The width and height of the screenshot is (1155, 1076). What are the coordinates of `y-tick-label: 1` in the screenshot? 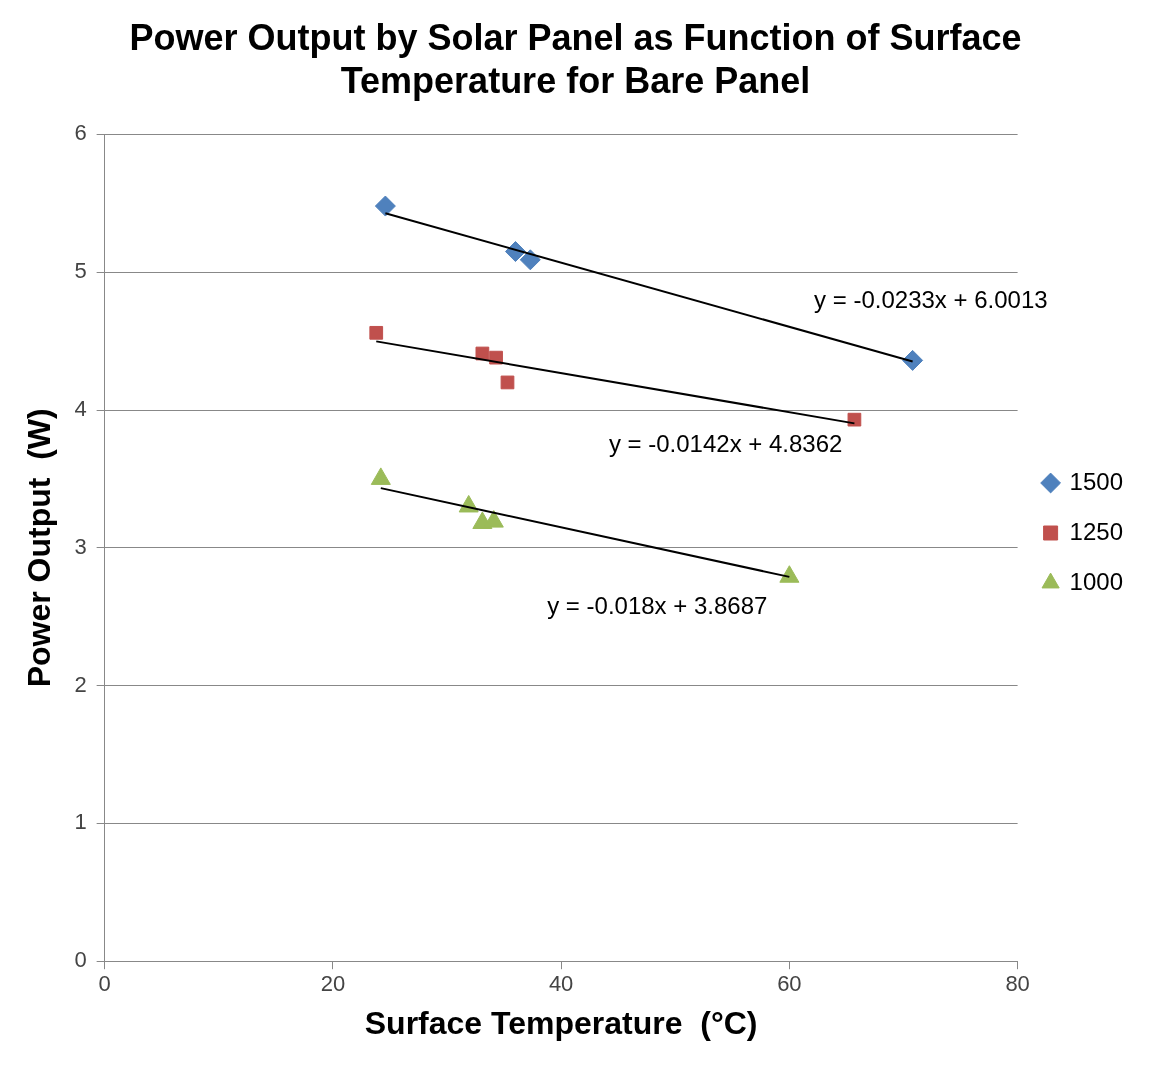 It's located at (80, 822).